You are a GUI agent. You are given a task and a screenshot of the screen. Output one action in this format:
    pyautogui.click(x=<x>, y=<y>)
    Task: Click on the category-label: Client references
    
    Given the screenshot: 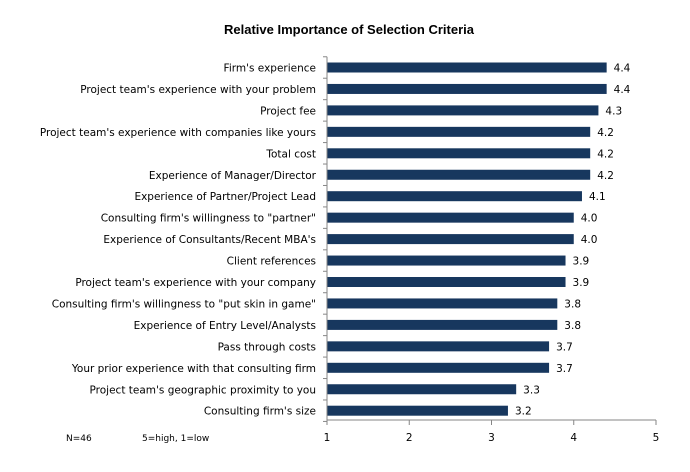 What is the action you would take?
    pyautogui.click(x=271, y=262)
    